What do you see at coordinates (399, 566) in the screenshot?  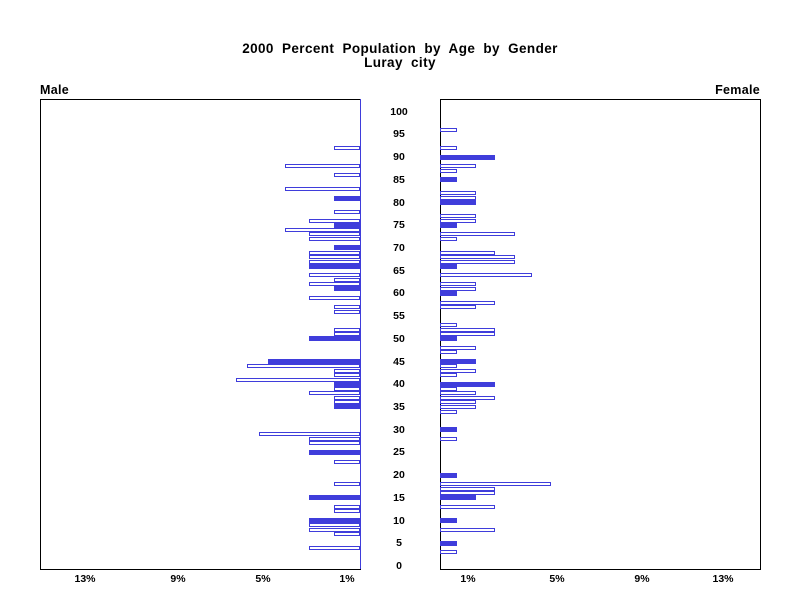 I see `age-tick-label-0: 0` at bounding box center [399, 566].